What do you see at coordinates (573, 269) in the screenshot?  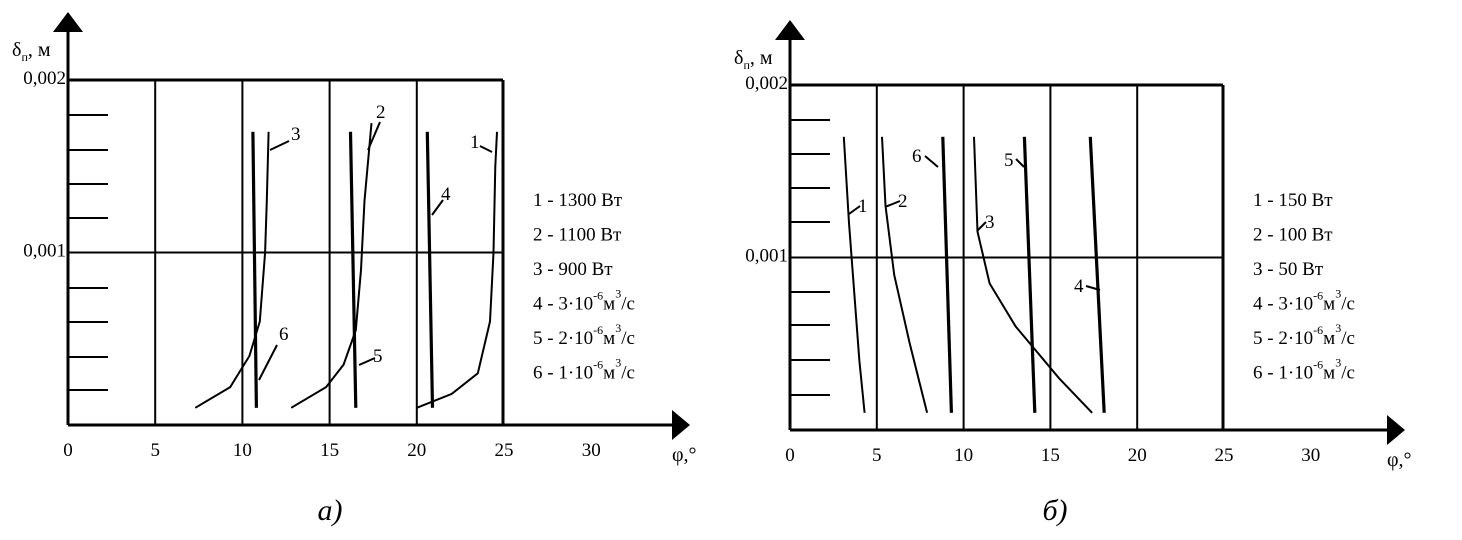 I see `legend-entry: 3 - 900 Вт` at bounding box center [573, 269].